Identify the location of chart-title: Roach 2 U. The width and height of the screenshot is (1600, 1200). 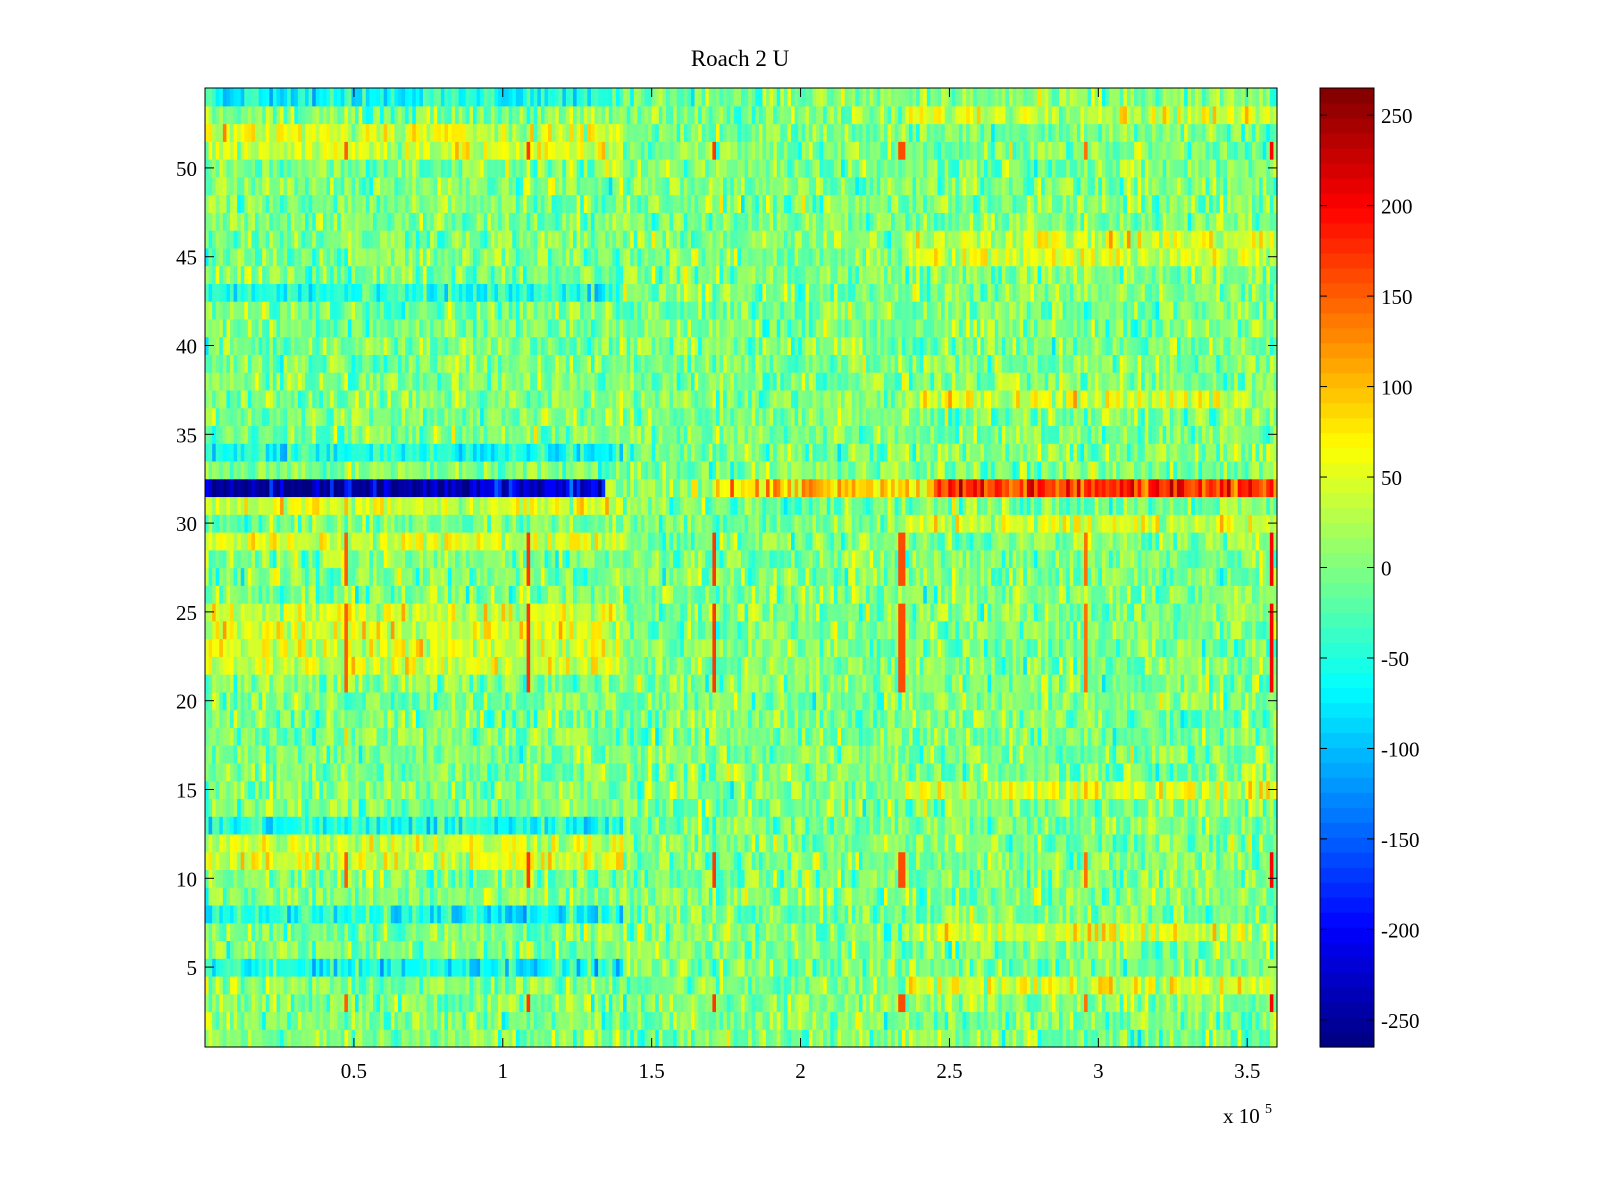
(740, 58).